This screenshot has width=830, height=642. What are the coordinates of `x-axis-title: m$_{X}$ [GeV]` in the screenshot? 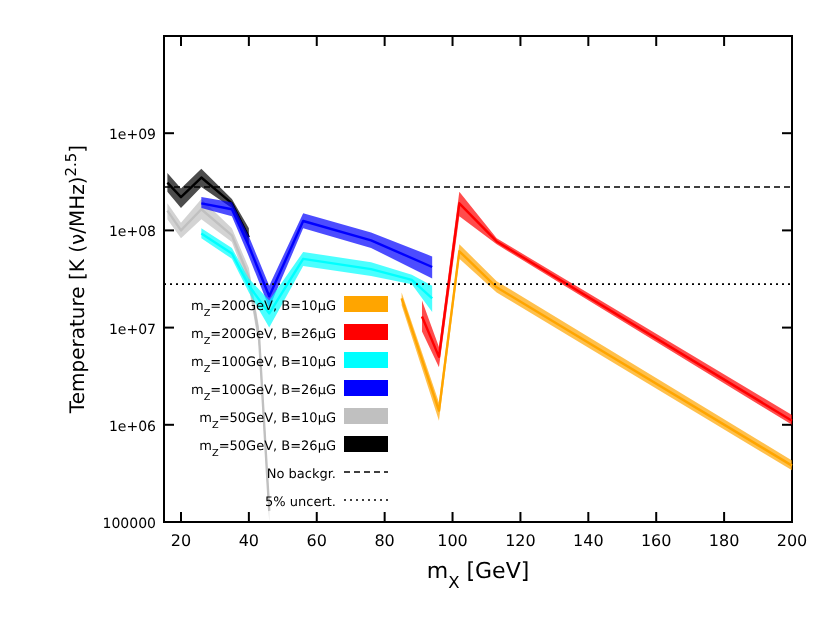 It's located at (478, 575).